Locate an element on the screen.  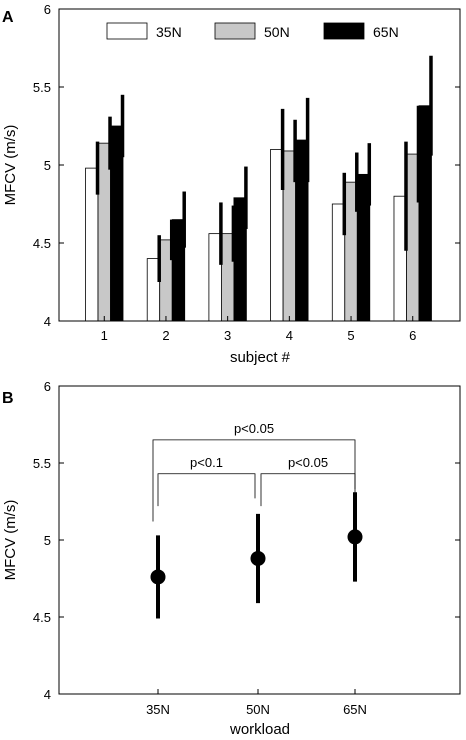
data-point-65N is located at coordinates (355, 537).